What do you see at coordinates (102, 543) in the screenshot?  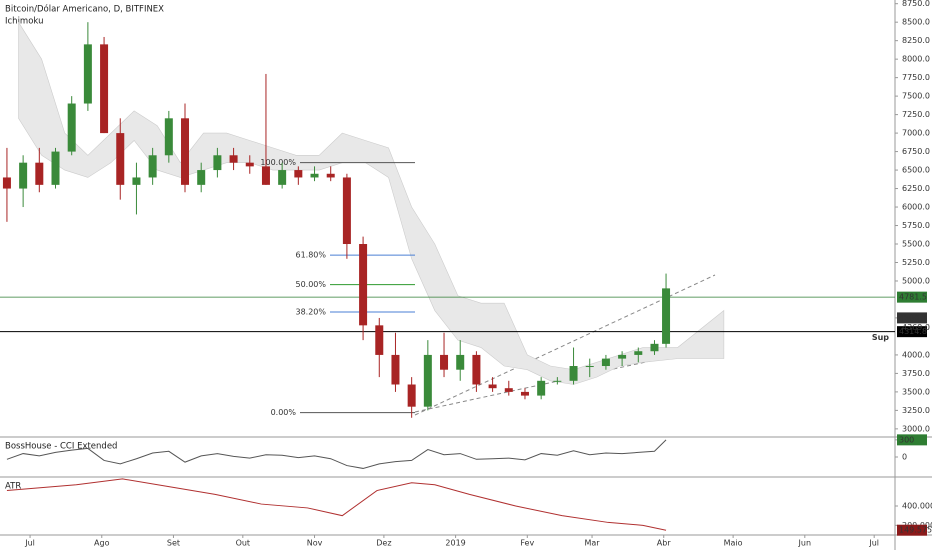 I see `x-tick-label: Ago` at bounding box center [102, 543].